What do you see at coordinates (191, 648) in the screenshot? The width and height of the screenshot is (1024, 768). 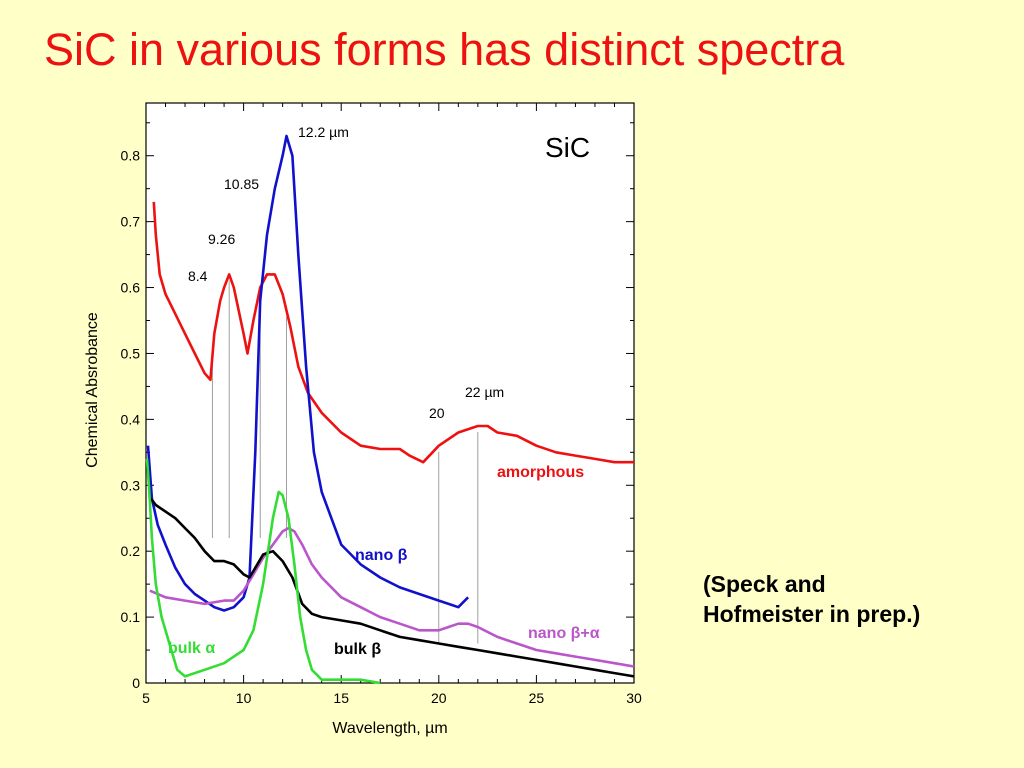 I see `series-label-bulk-alpha: bulk α` at bounding box center [191, 648].